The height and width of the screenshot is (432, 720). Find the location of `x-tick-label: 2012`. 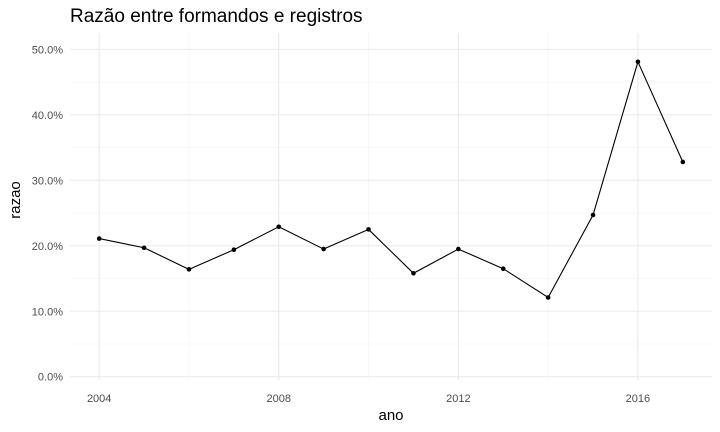

x-tick-label: 2012 is located at coordinates (458, 399).